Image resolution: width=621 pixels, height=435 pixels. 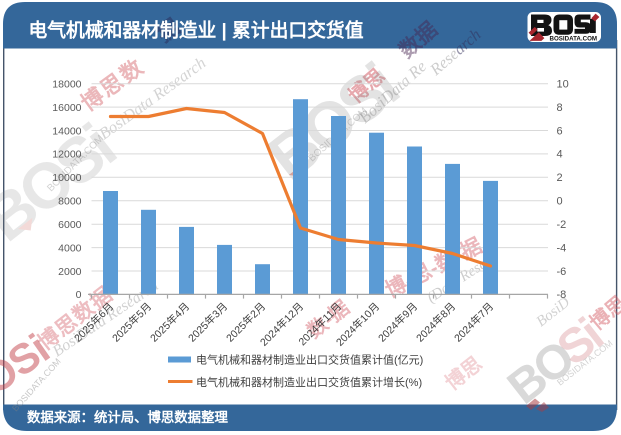 What do you see at coordinates (562, 225) in the screenshot?
I see `svg-text: -2` at bounding box center [562, 225].